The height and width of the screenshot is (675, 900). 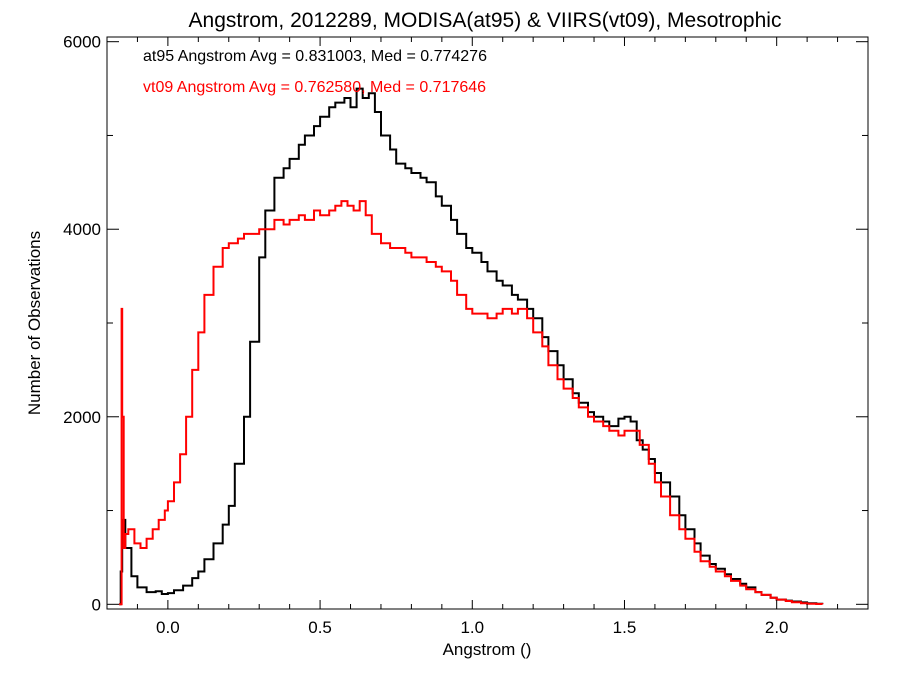 I want to click on x-tick-label: 0.5, so click(x=320, y=627).